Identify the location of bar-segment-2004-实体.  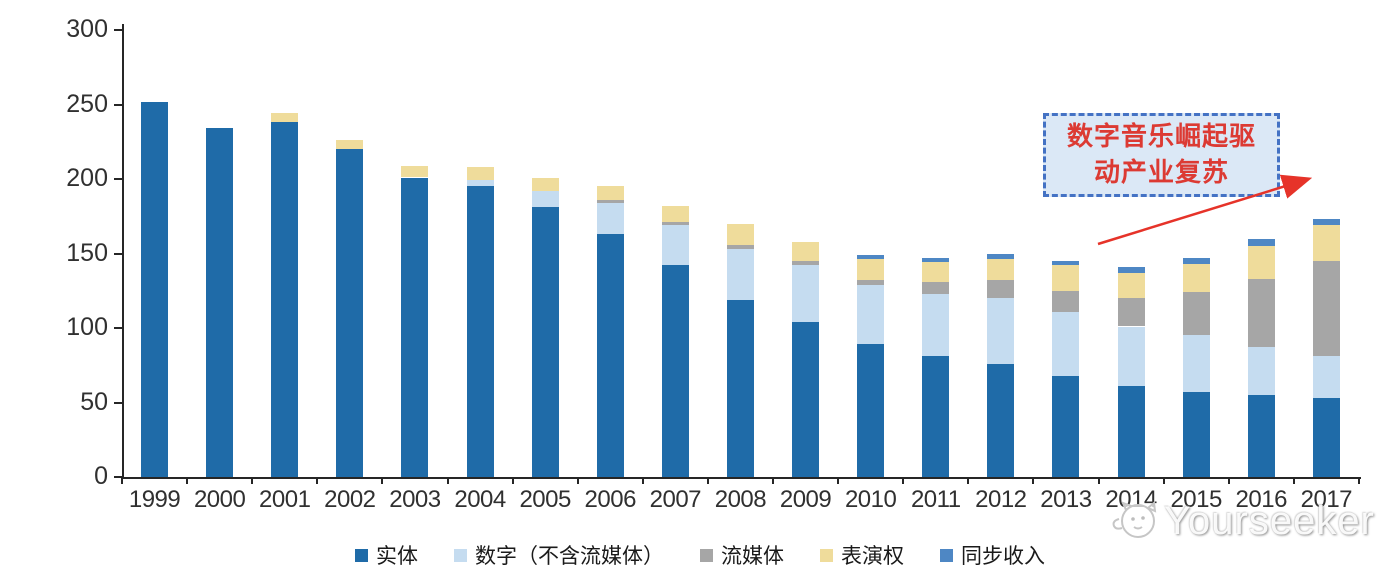
(480, 331).